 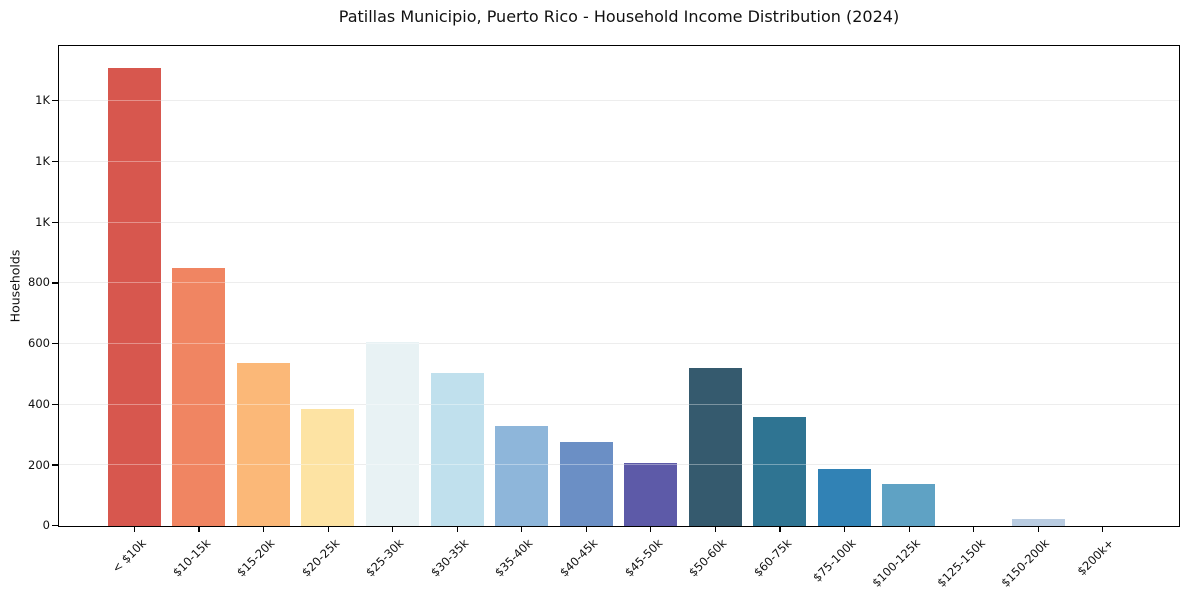 I want to click on y-tick-label: 400, so click(x=39, y=403).